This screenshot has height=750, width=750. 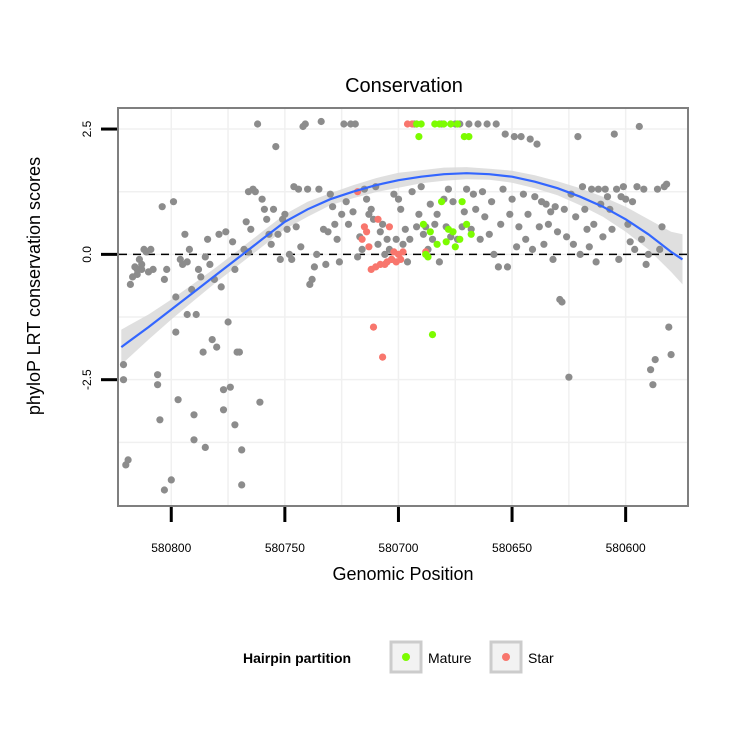 What do you see at coordinates (87, 379) in the screenshot?
I see `y-tick-label: -2.5` at bounding box center [87, 379].